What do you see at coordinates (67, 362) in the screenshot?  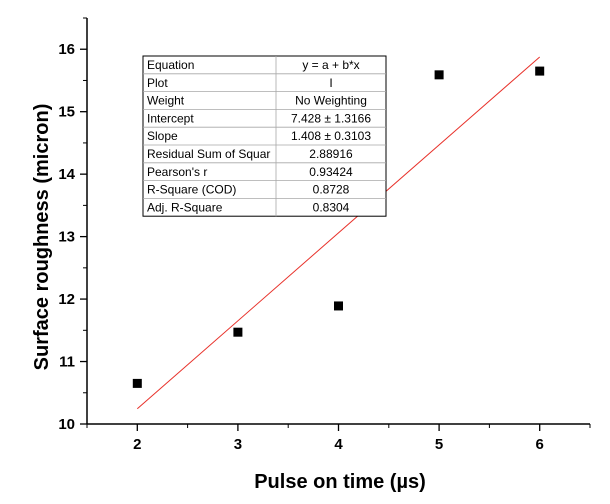 I see `y-tick-label: 11` at bounding box center [67, 362].